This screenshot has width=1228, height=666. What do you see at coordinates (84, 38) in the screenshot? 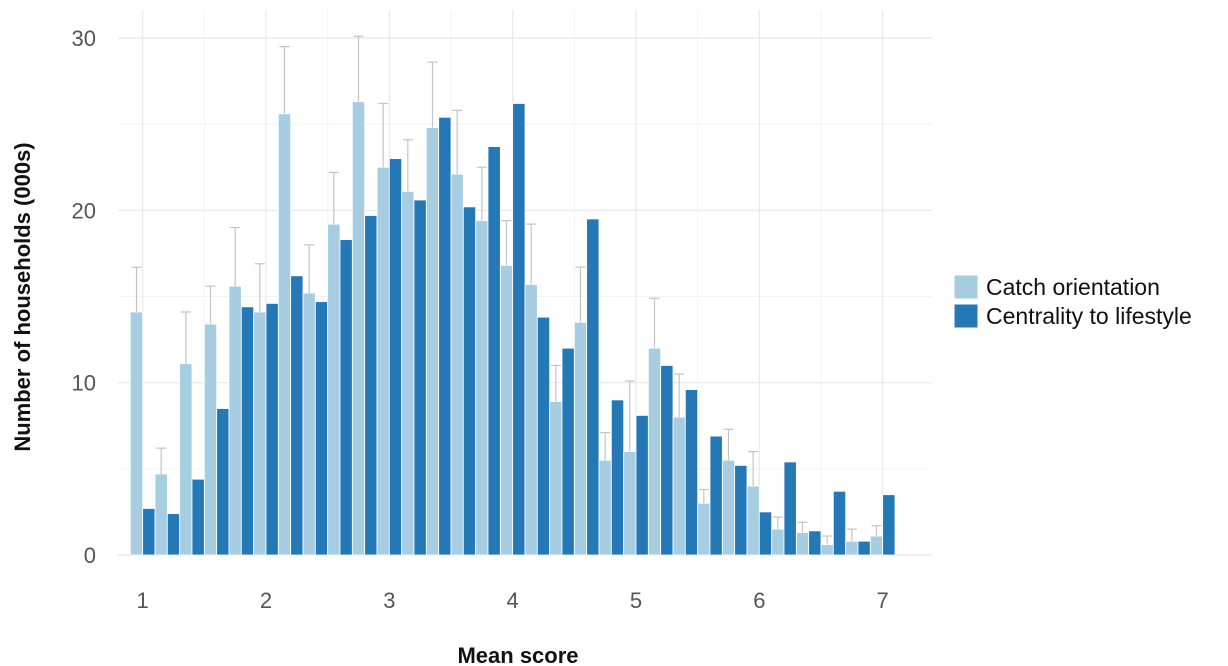
I see `y-tick-label: 30` at bounding box center [84, 38].